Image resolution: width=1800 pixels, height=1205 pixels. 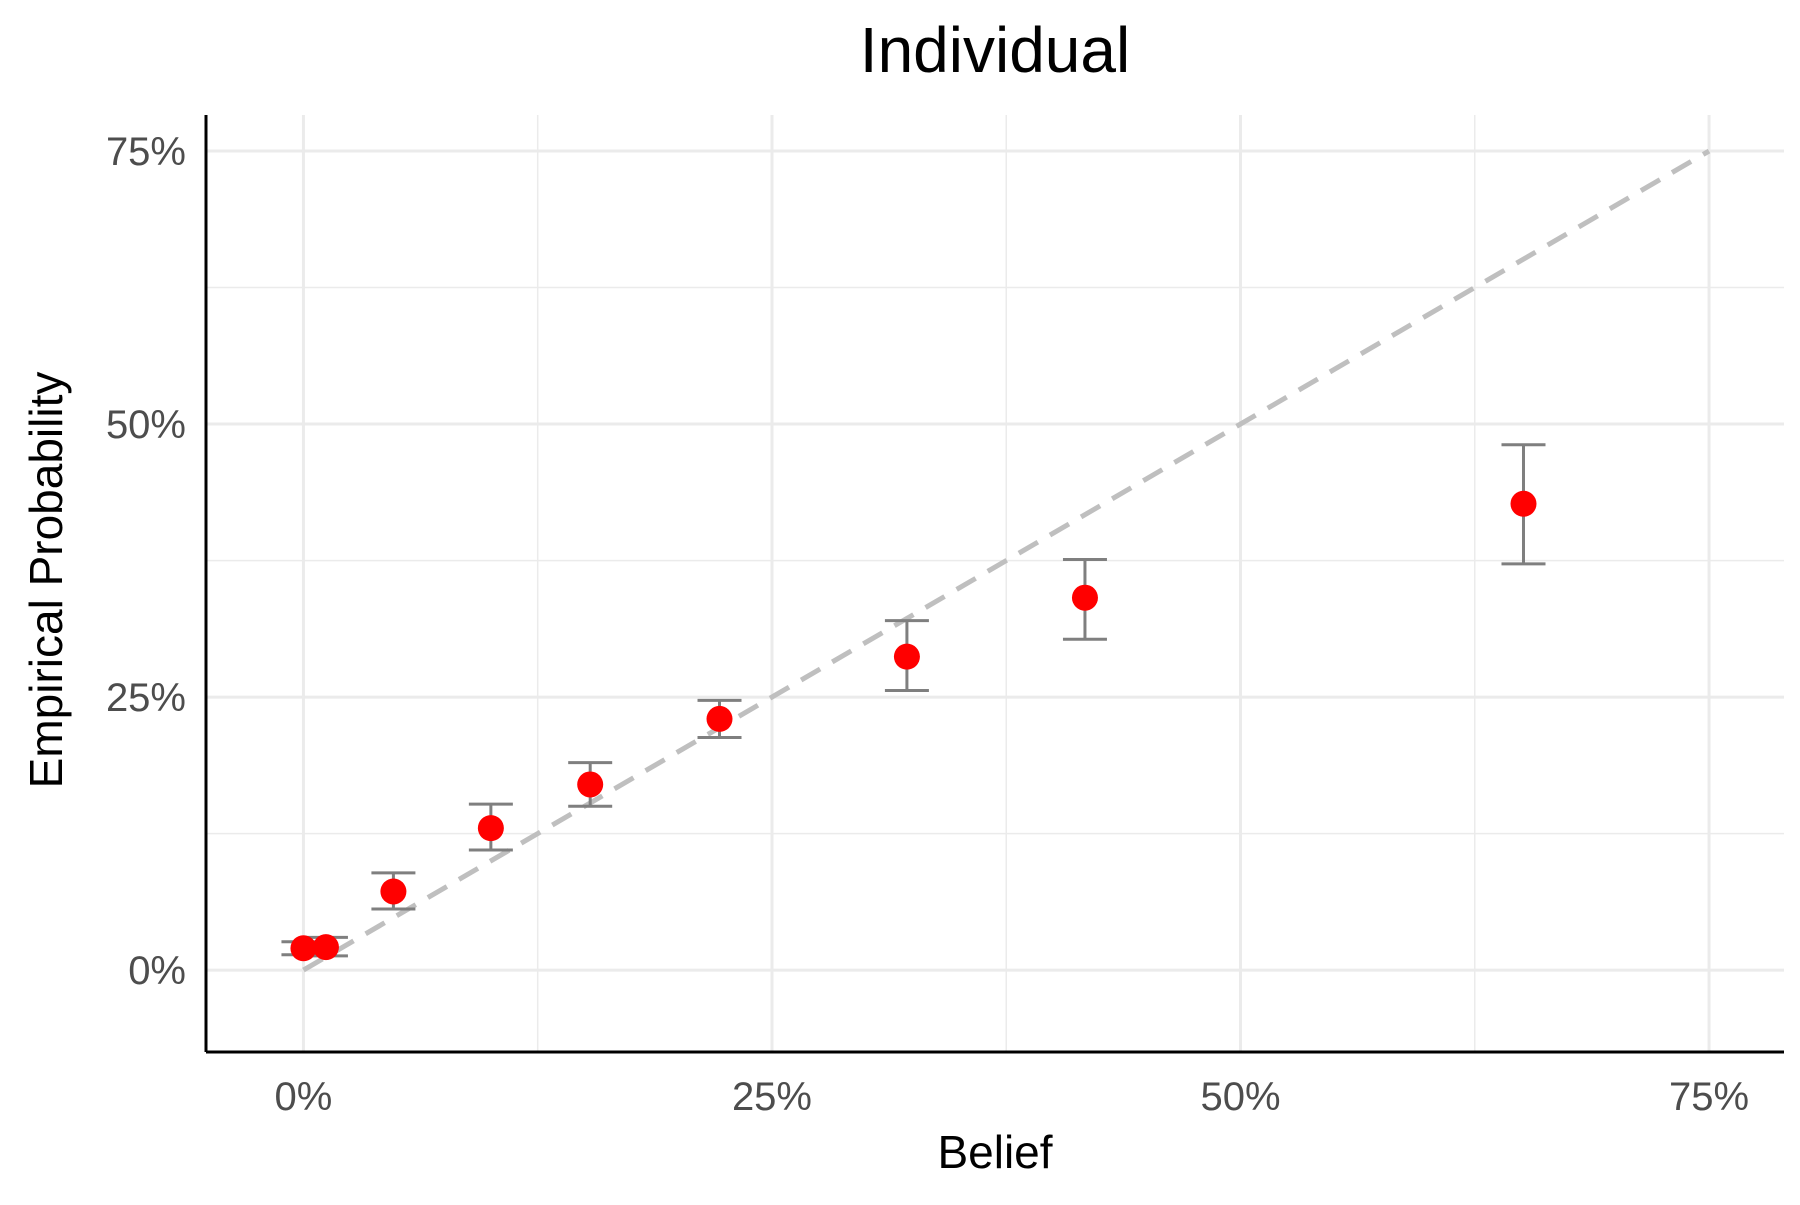 I want to click on x-tick-label-3: 75%, so click(x=1709, y=1097).